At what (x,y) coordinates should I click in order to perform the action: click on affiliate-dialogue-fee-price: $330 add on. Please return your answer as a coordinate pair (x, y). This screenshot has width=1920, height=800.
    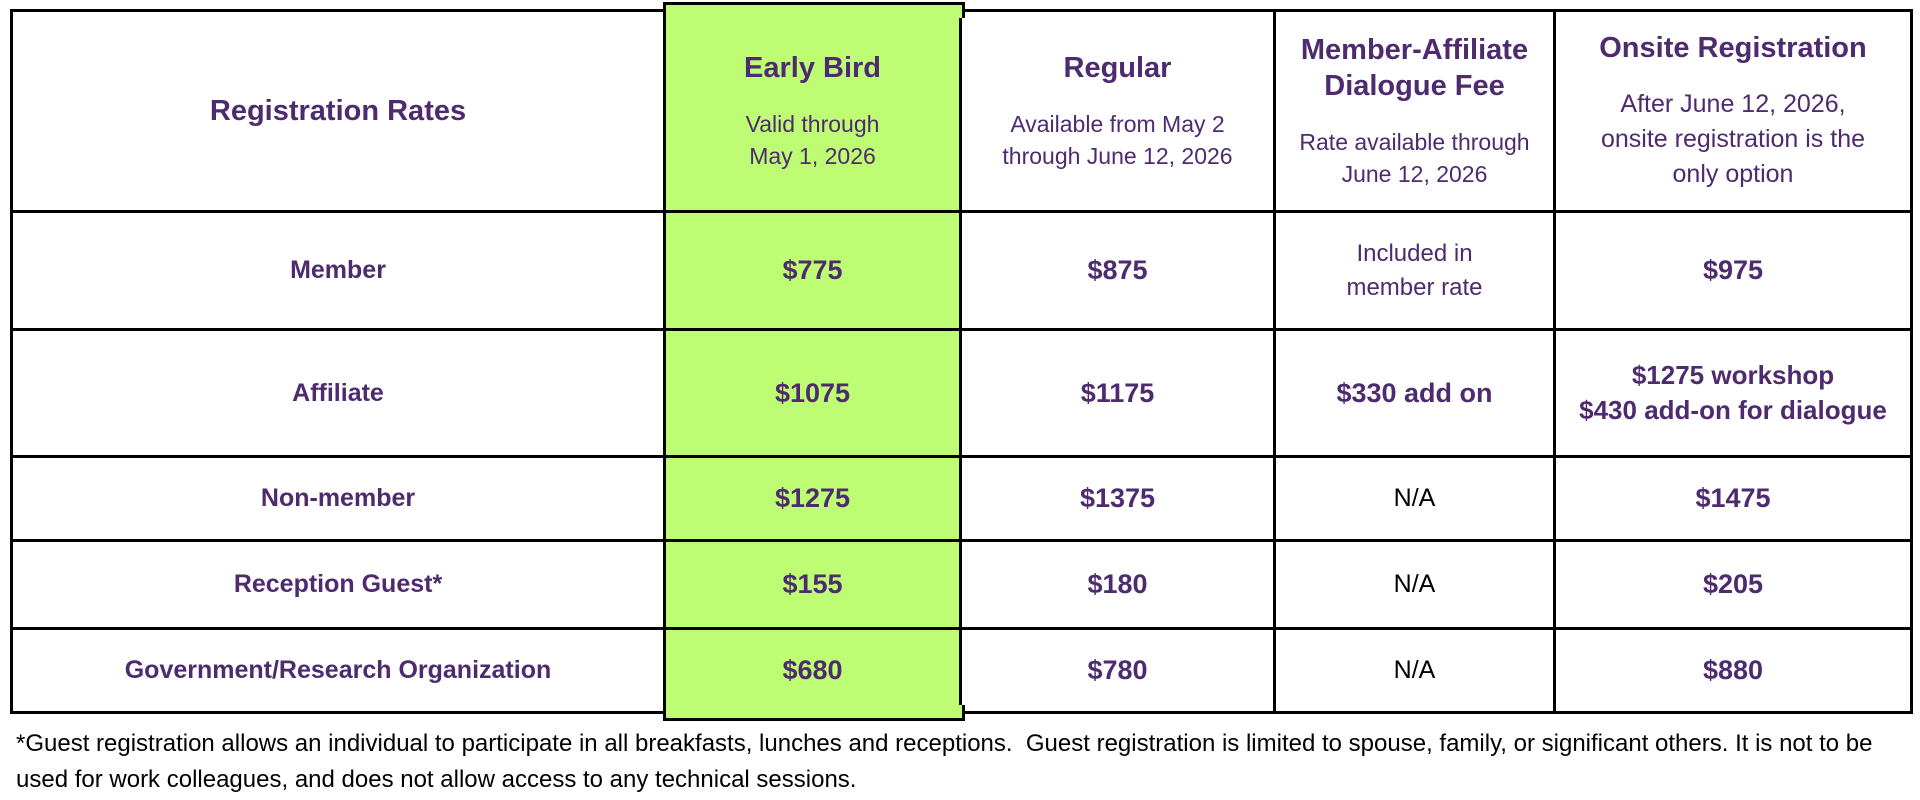
    Looking at the image, I should click on (1414, 393).